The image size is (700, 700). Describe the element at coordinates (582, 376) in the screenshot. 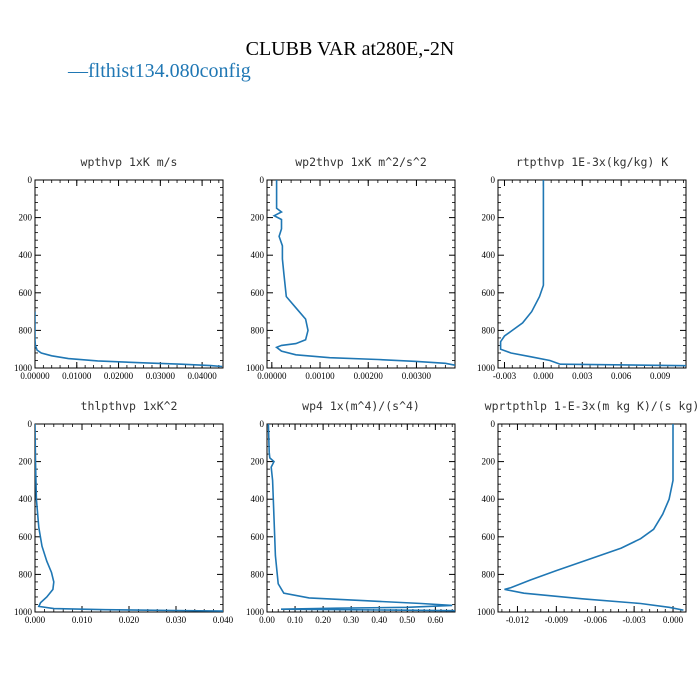

I see `x-tick-label: 0.003` at that location.